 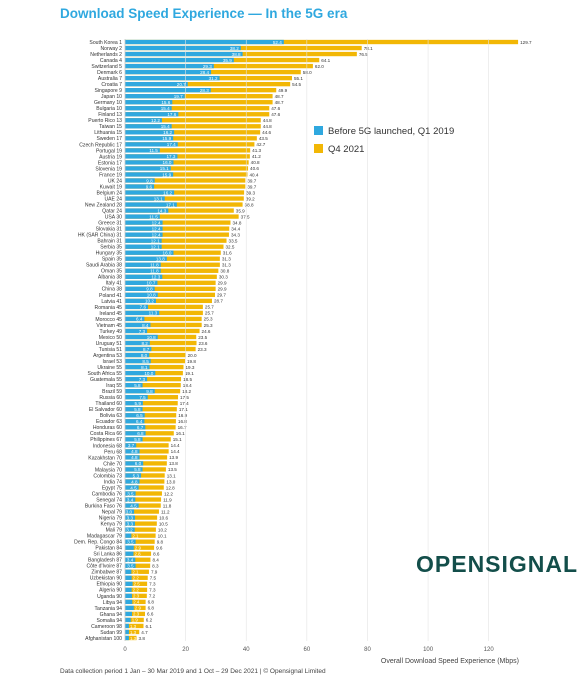 I want to click on category-label: Philippines 67, so click(x=106, y=440).